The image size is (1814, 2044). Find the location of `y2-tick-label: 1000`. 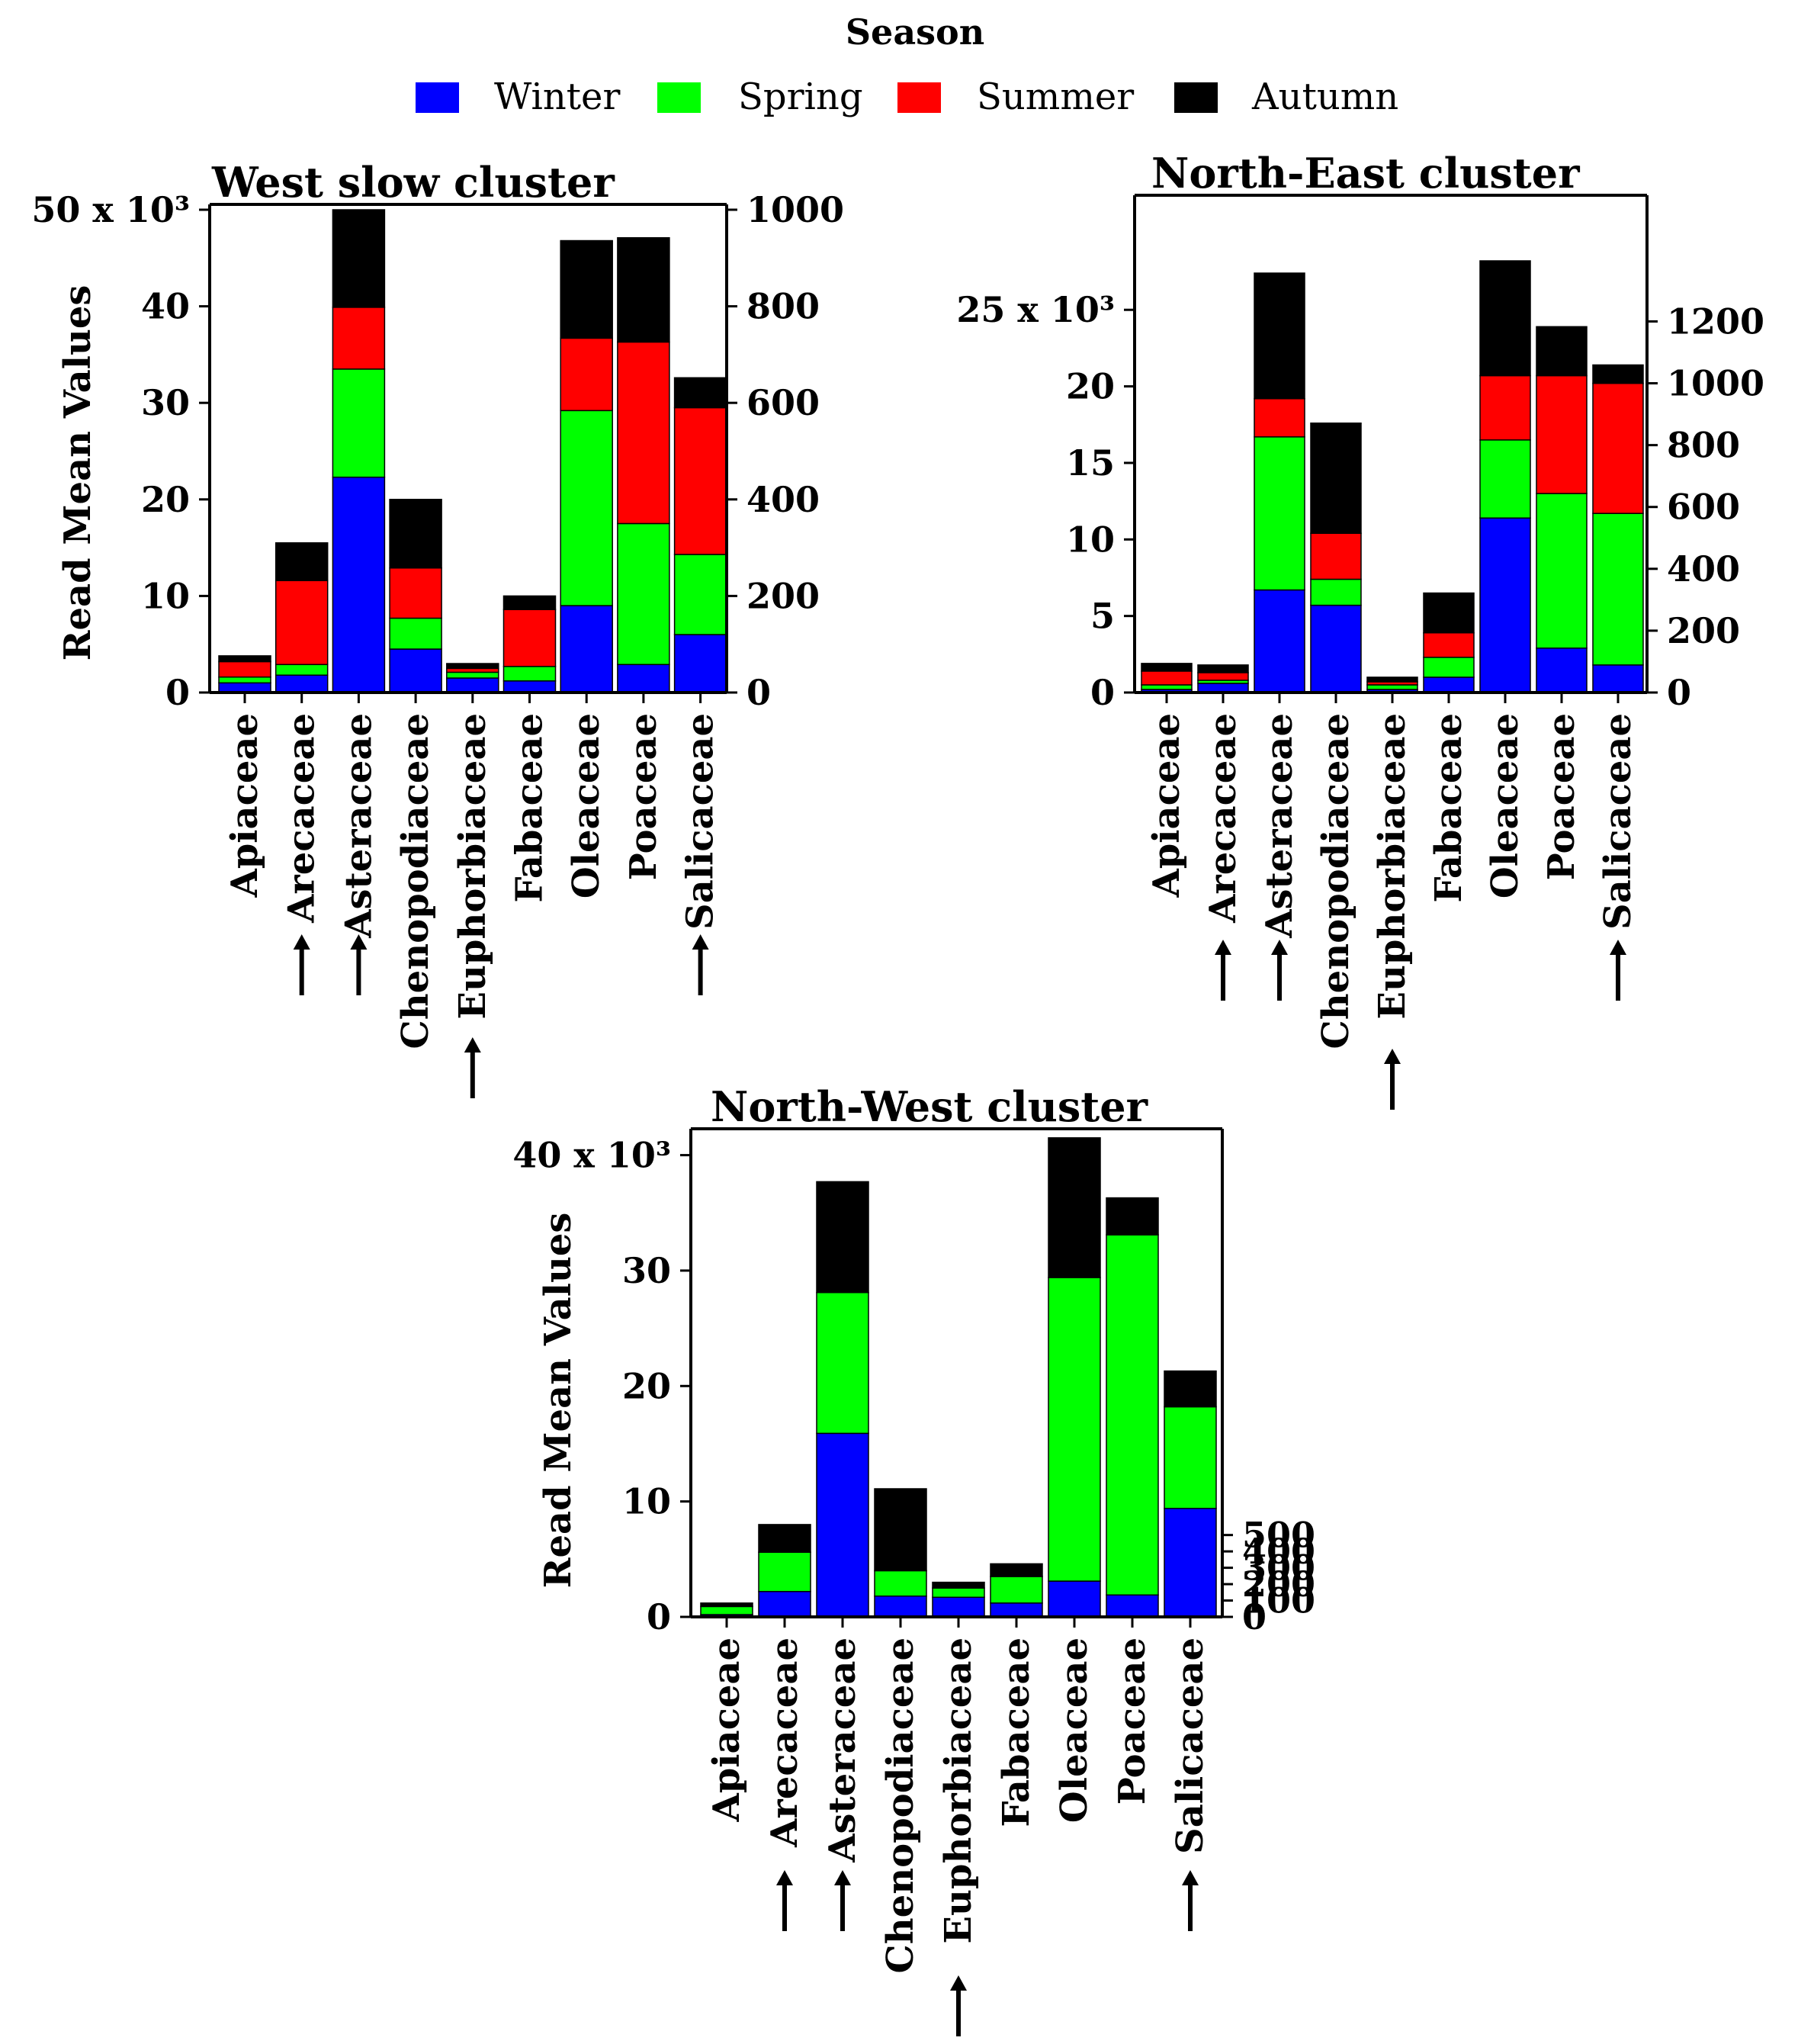

y2-tick-label: 1000 is located at coordinates (1715, 383).